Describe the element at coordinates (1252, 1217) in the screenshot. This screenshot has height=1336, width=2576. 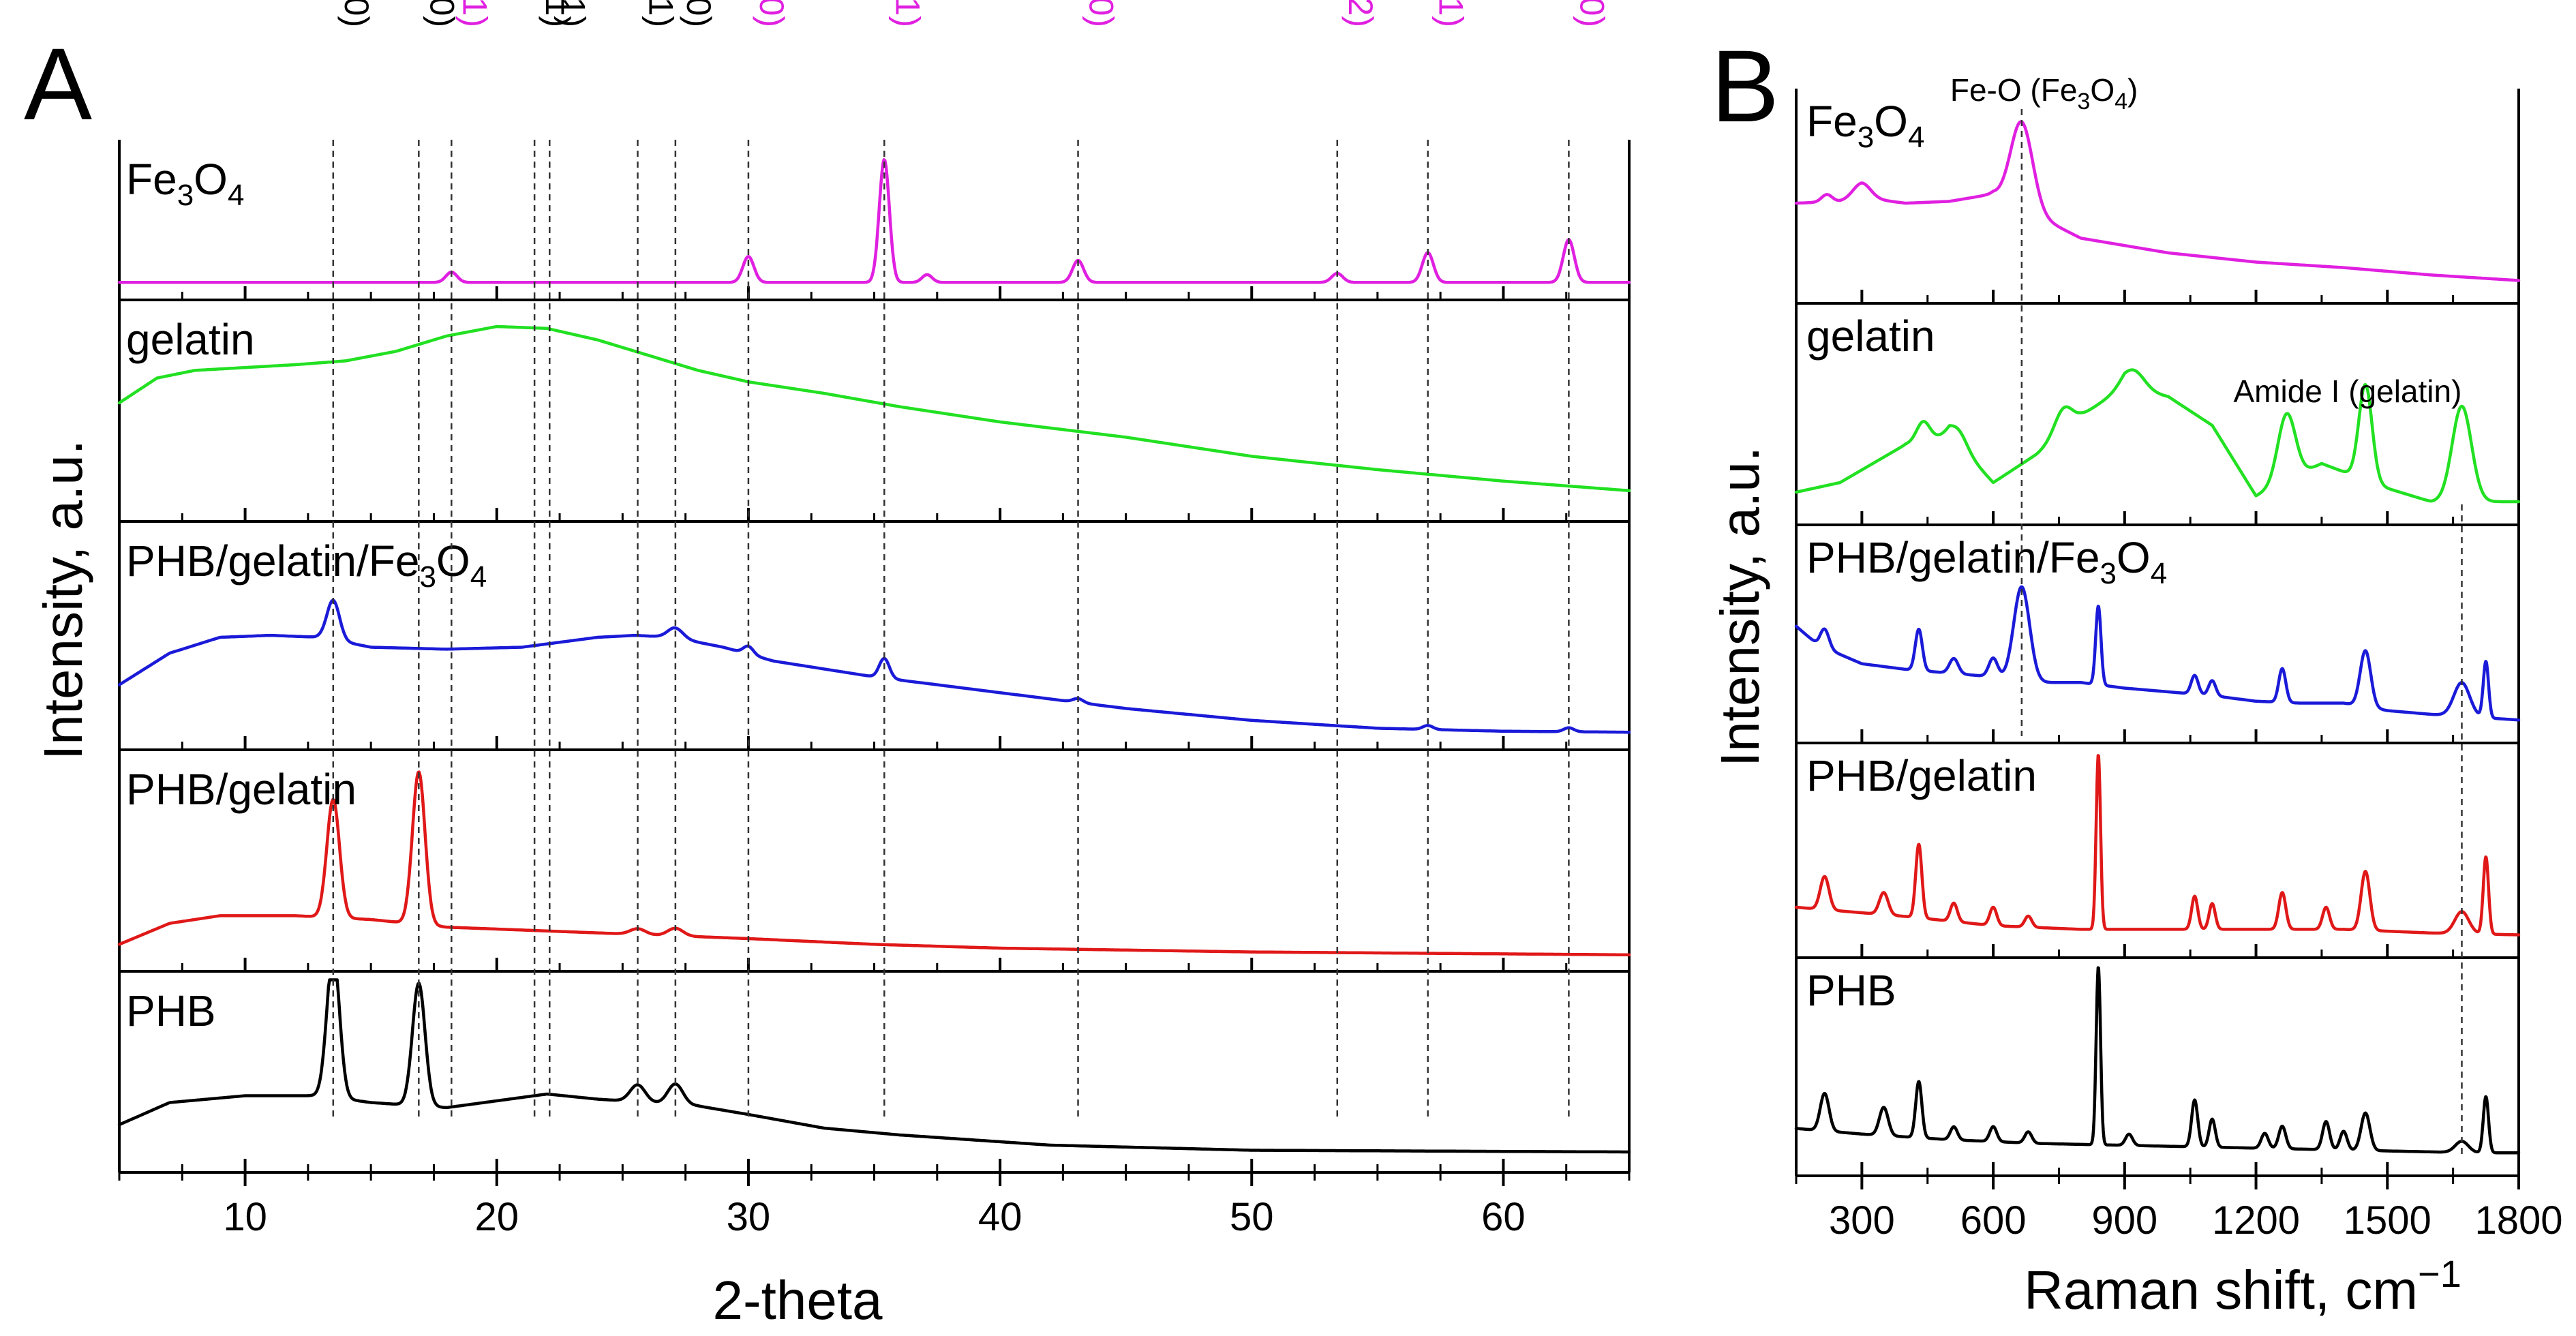
I see `x-tick-label: 50` at that location.